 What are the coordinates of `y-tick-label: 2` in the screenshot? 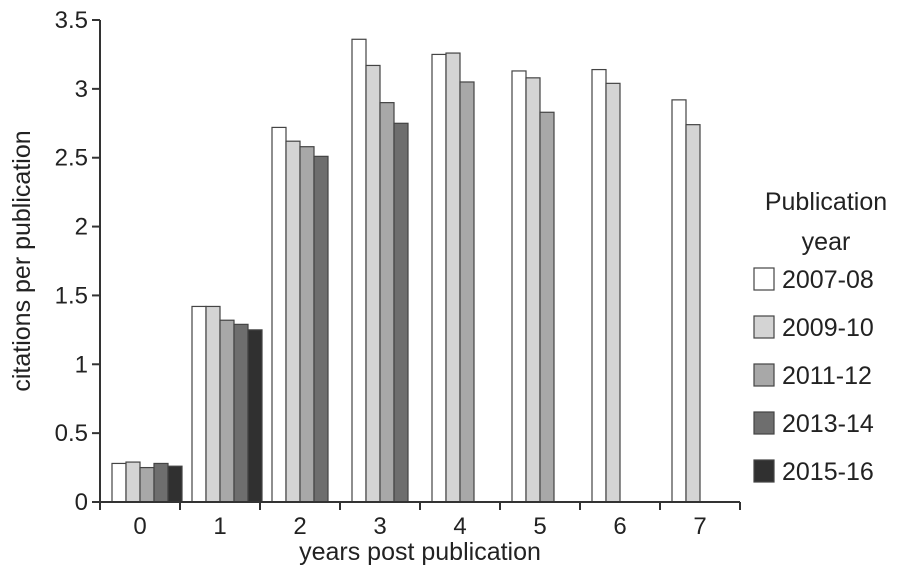 It's located at (81, 227).